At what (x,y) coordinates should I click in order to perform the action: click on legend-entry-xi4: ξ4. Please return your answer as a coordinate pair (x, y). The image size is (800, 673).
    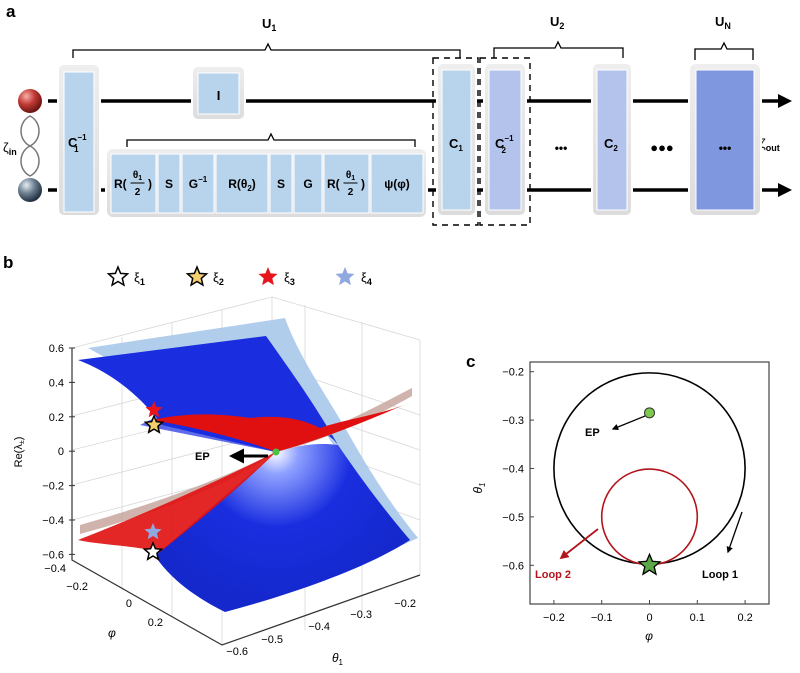
    Looking at the image, I should click on (353, 277).